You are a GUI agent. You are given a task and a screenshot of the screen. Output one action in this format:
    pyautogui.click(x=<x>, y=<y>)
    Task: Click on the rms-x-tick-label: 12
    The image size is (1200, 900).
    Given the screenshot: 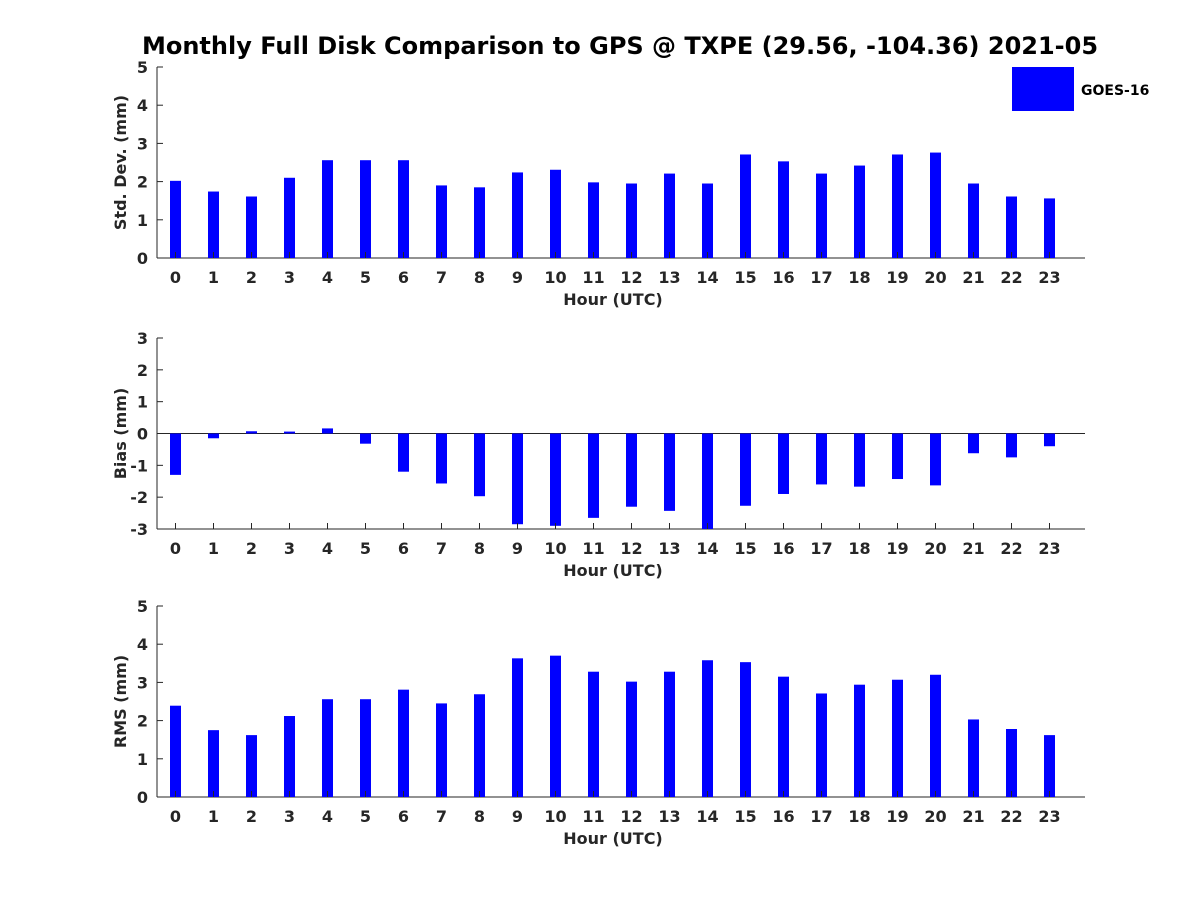 What is the action you would take?
    pyautogui.click(x=631, y=816)
    